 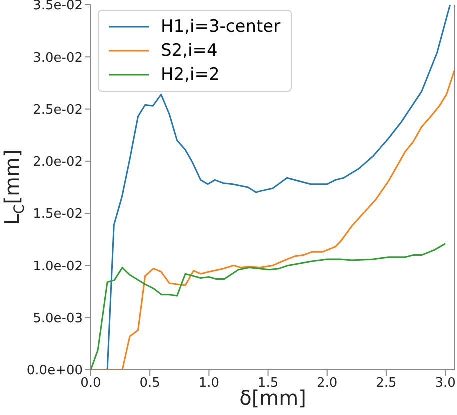 What do you see at coordinates (58, 110) in the screenshot?
I see `y-tick-label: 2.5e-02` at bounding box center [58, 110].